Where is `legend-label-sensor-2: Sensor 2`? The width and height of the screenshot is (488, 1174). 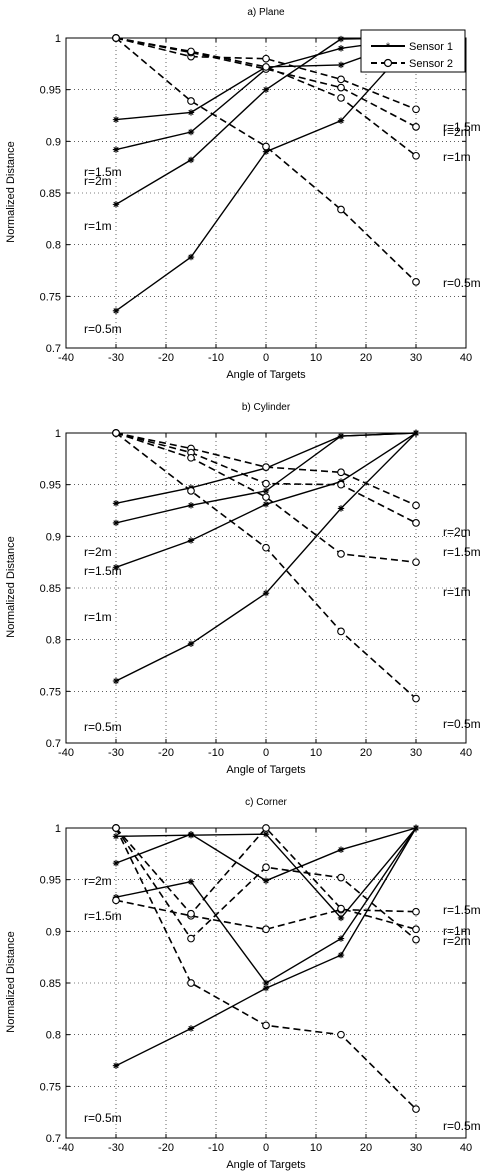
legend-label-sensor-2: Sensor 2 is located at coordinates (431, 64).